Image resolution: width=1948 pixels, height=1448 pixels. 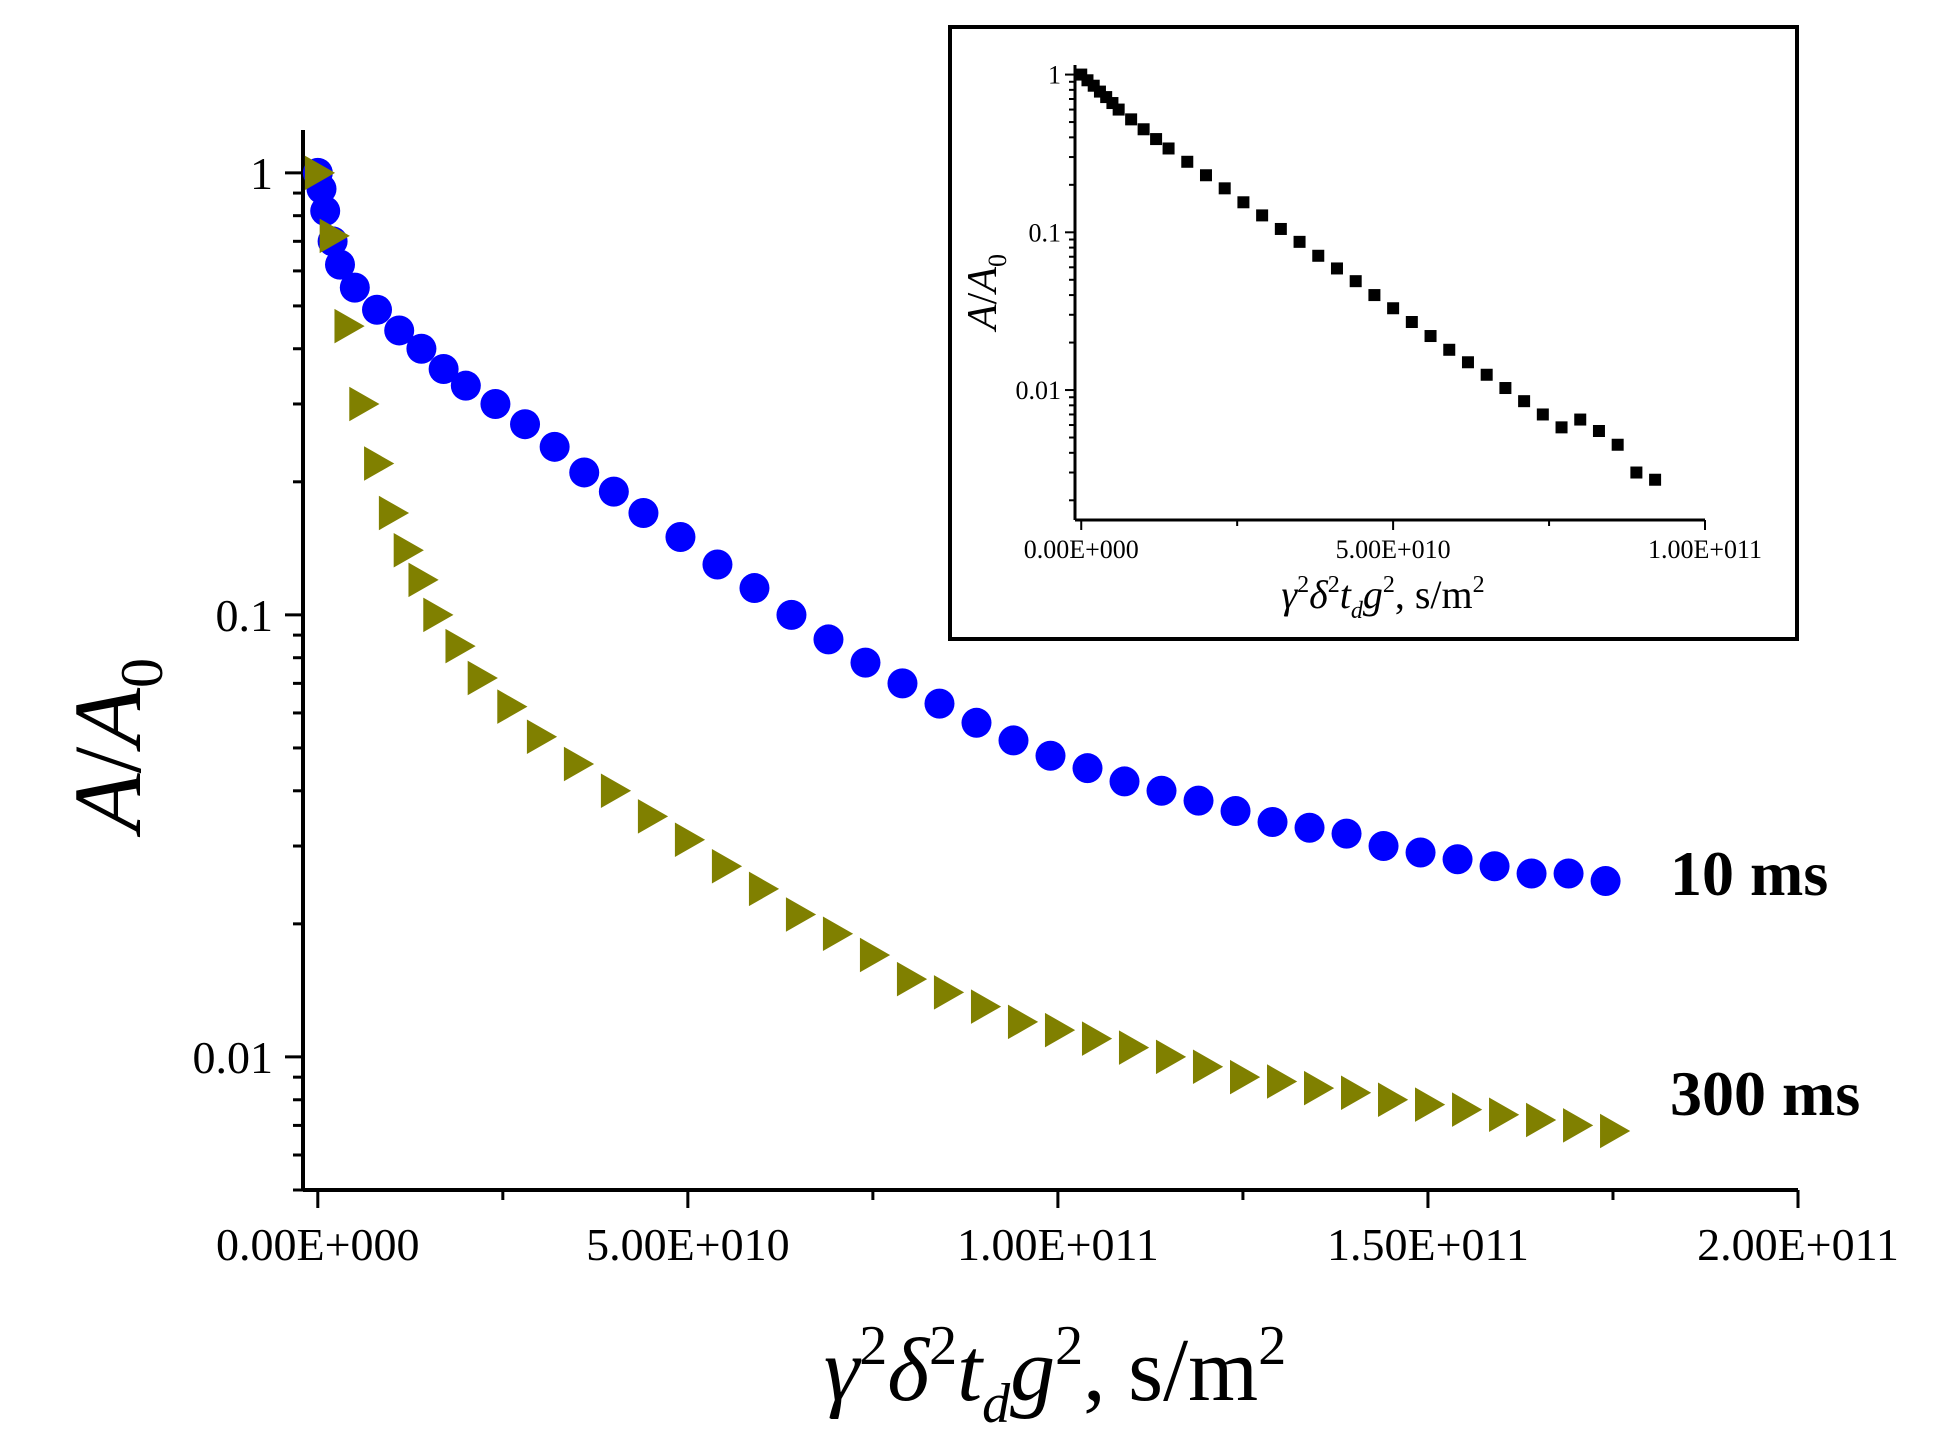 What do you see at coordinates (1428, 1244) in the screenshot?
I see `x-tick-label: 1.50E+011` at bounding box center [1428, 1244].